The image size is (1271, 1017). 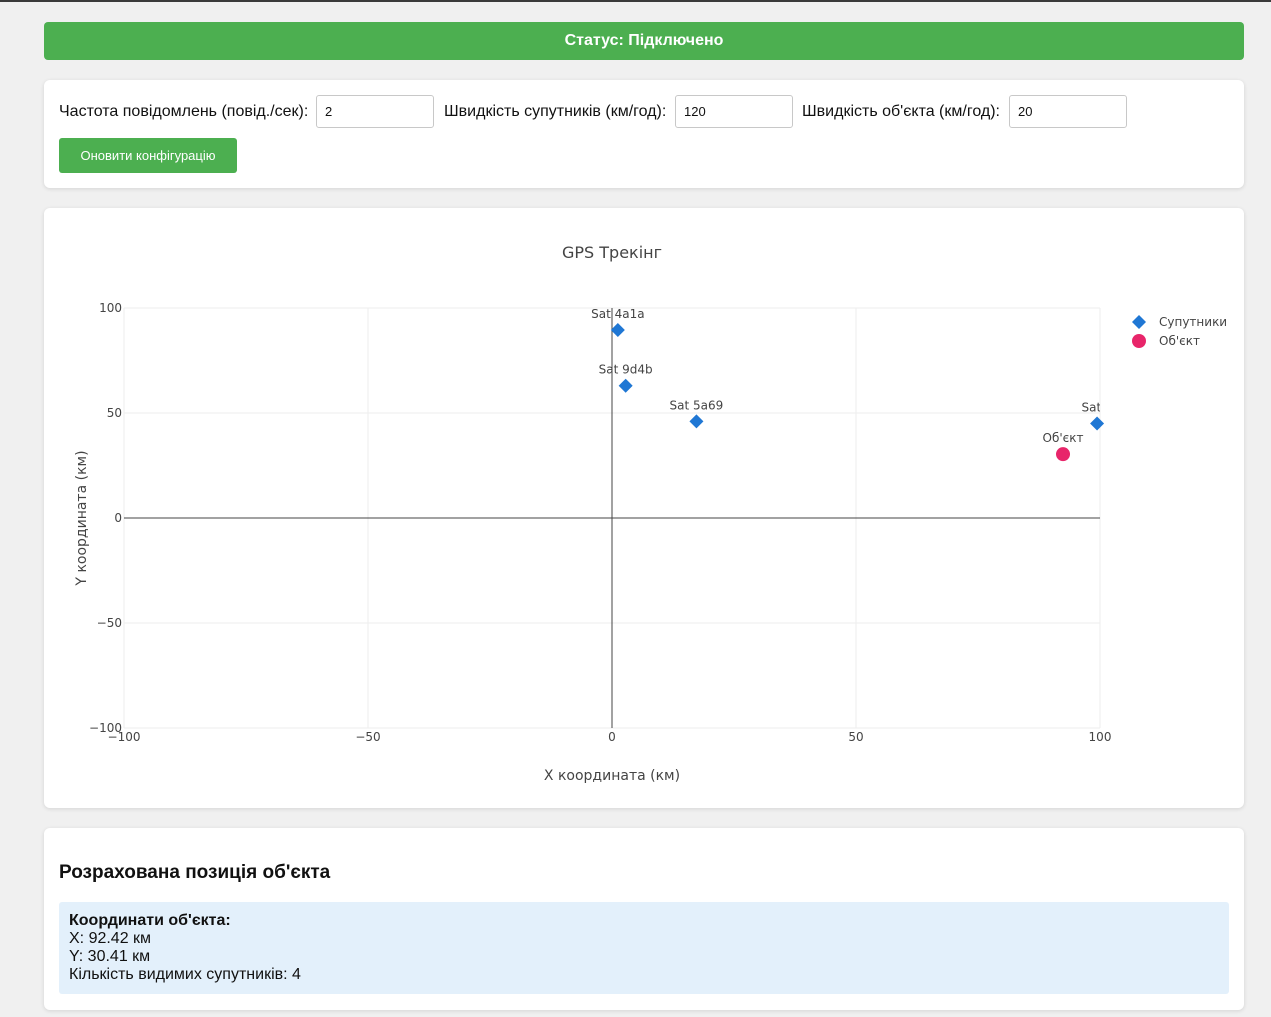 I want to click on y-tick-label: 100, so click(x=110, y=308).